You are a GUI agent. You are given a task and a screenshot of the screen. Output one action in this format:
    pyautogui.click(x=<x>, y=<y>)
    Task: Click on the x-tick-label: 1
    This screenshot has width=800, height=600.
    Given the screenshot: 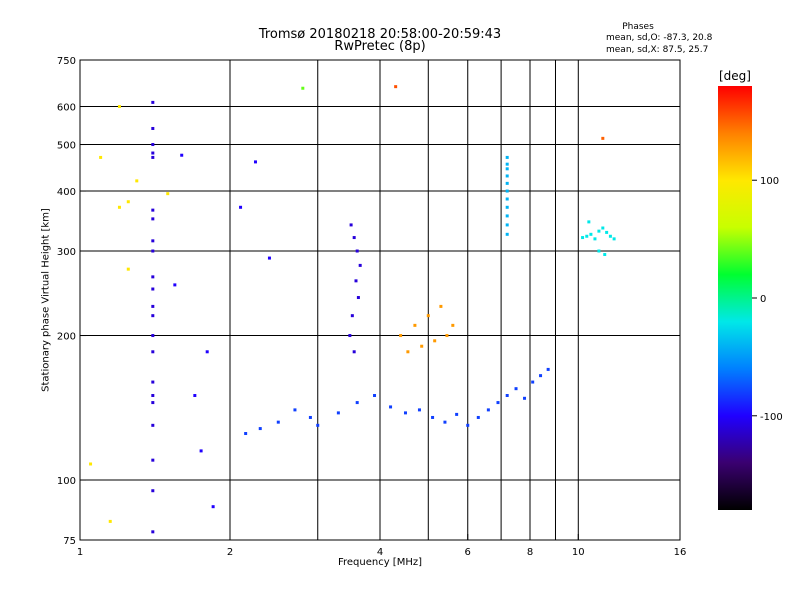 What is the action you would take?
    pyautogui.click(x=80, y=552)
    